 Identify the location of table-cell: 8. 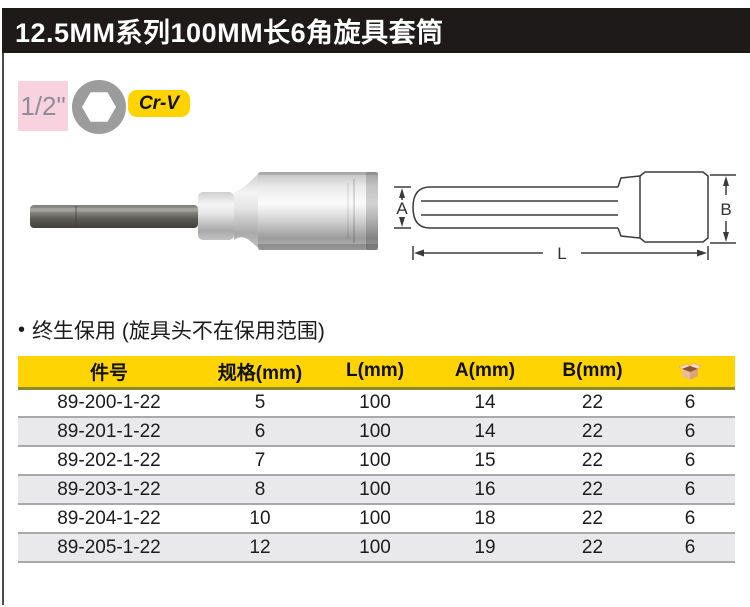
(260, 489).